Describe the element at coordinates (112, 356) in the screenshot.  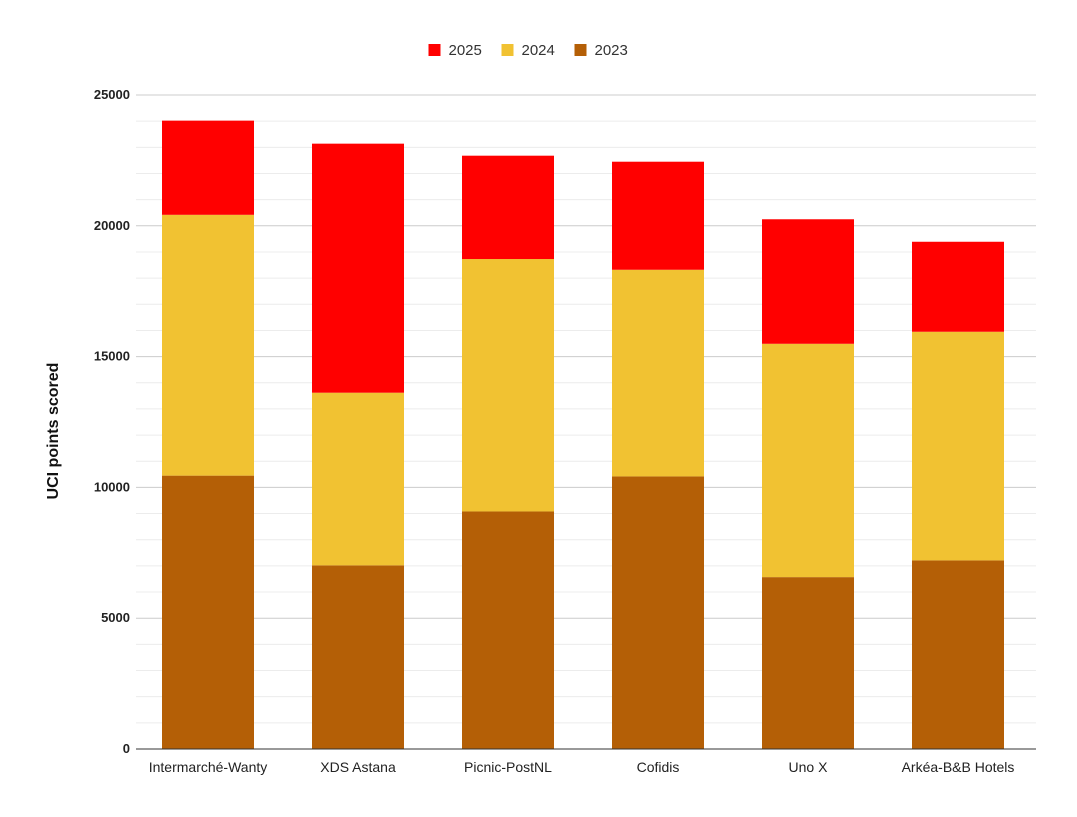
I see `y-tick-label: 15000` at that location.